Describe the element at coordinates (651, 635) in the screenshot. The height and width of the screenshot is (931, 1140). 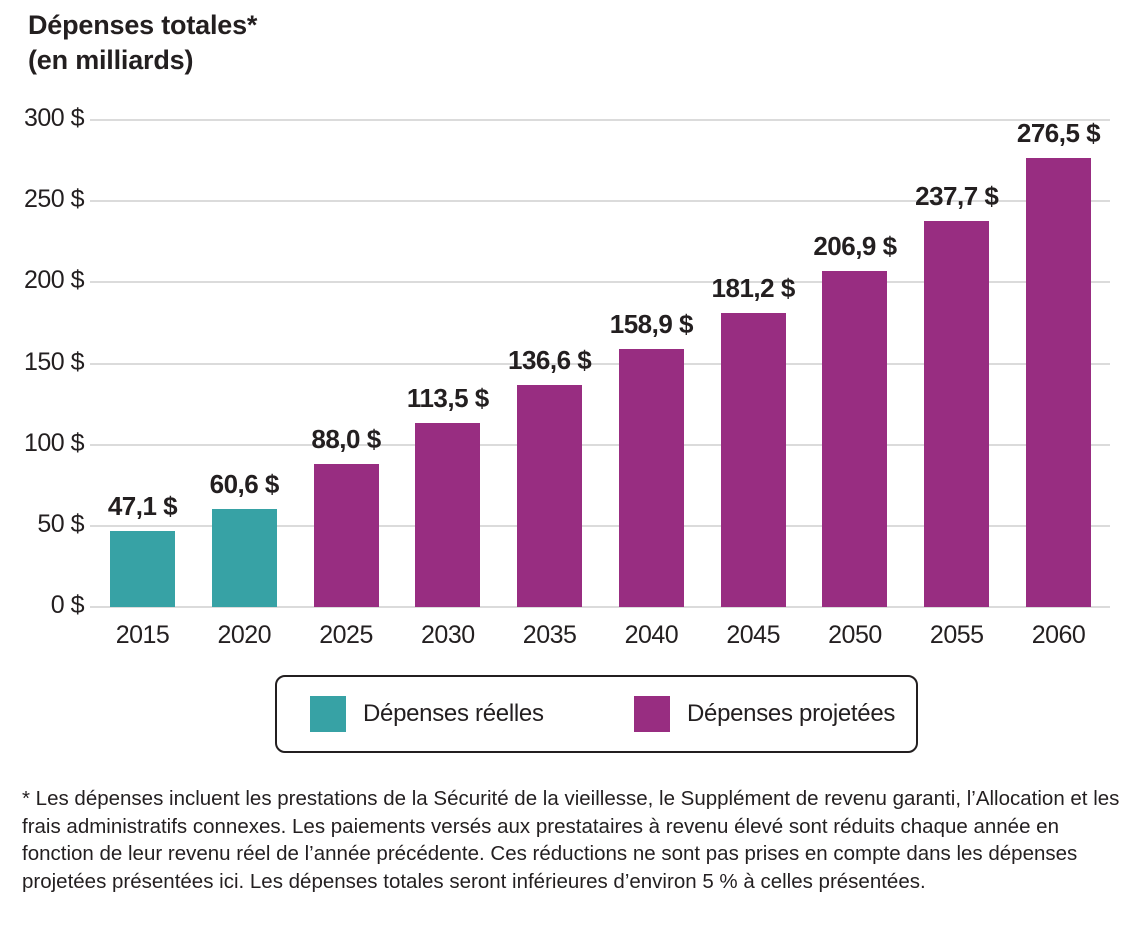
I see `x-tick-label-2040: 2040` at that location.